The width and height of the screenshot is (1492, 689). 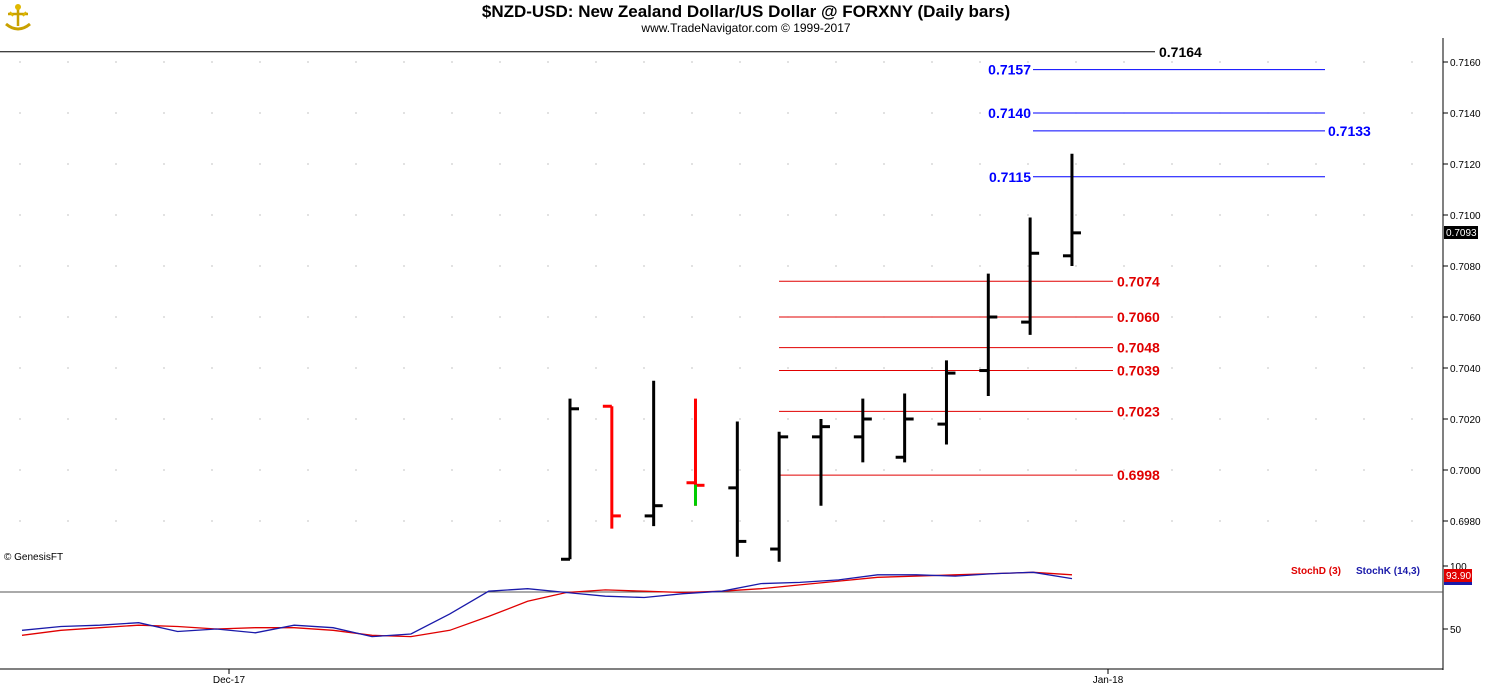 What do you see at coordinates (229, 680) in the screenshot?
I see `date-tick-label: Dec-17` at bounding box center [229, 680].